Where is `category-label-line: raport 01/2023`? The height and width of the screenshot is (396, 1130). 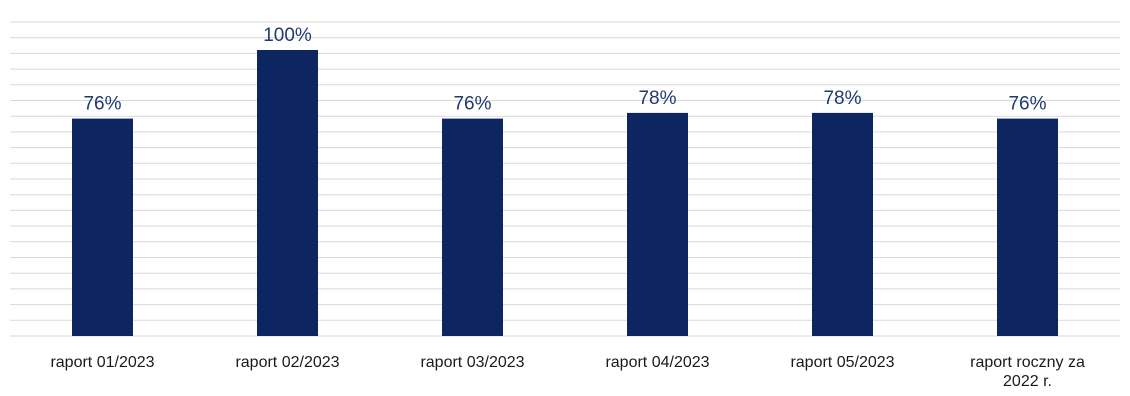
category-label-line: raport 01/2023 is located at coordinates (102, 362).